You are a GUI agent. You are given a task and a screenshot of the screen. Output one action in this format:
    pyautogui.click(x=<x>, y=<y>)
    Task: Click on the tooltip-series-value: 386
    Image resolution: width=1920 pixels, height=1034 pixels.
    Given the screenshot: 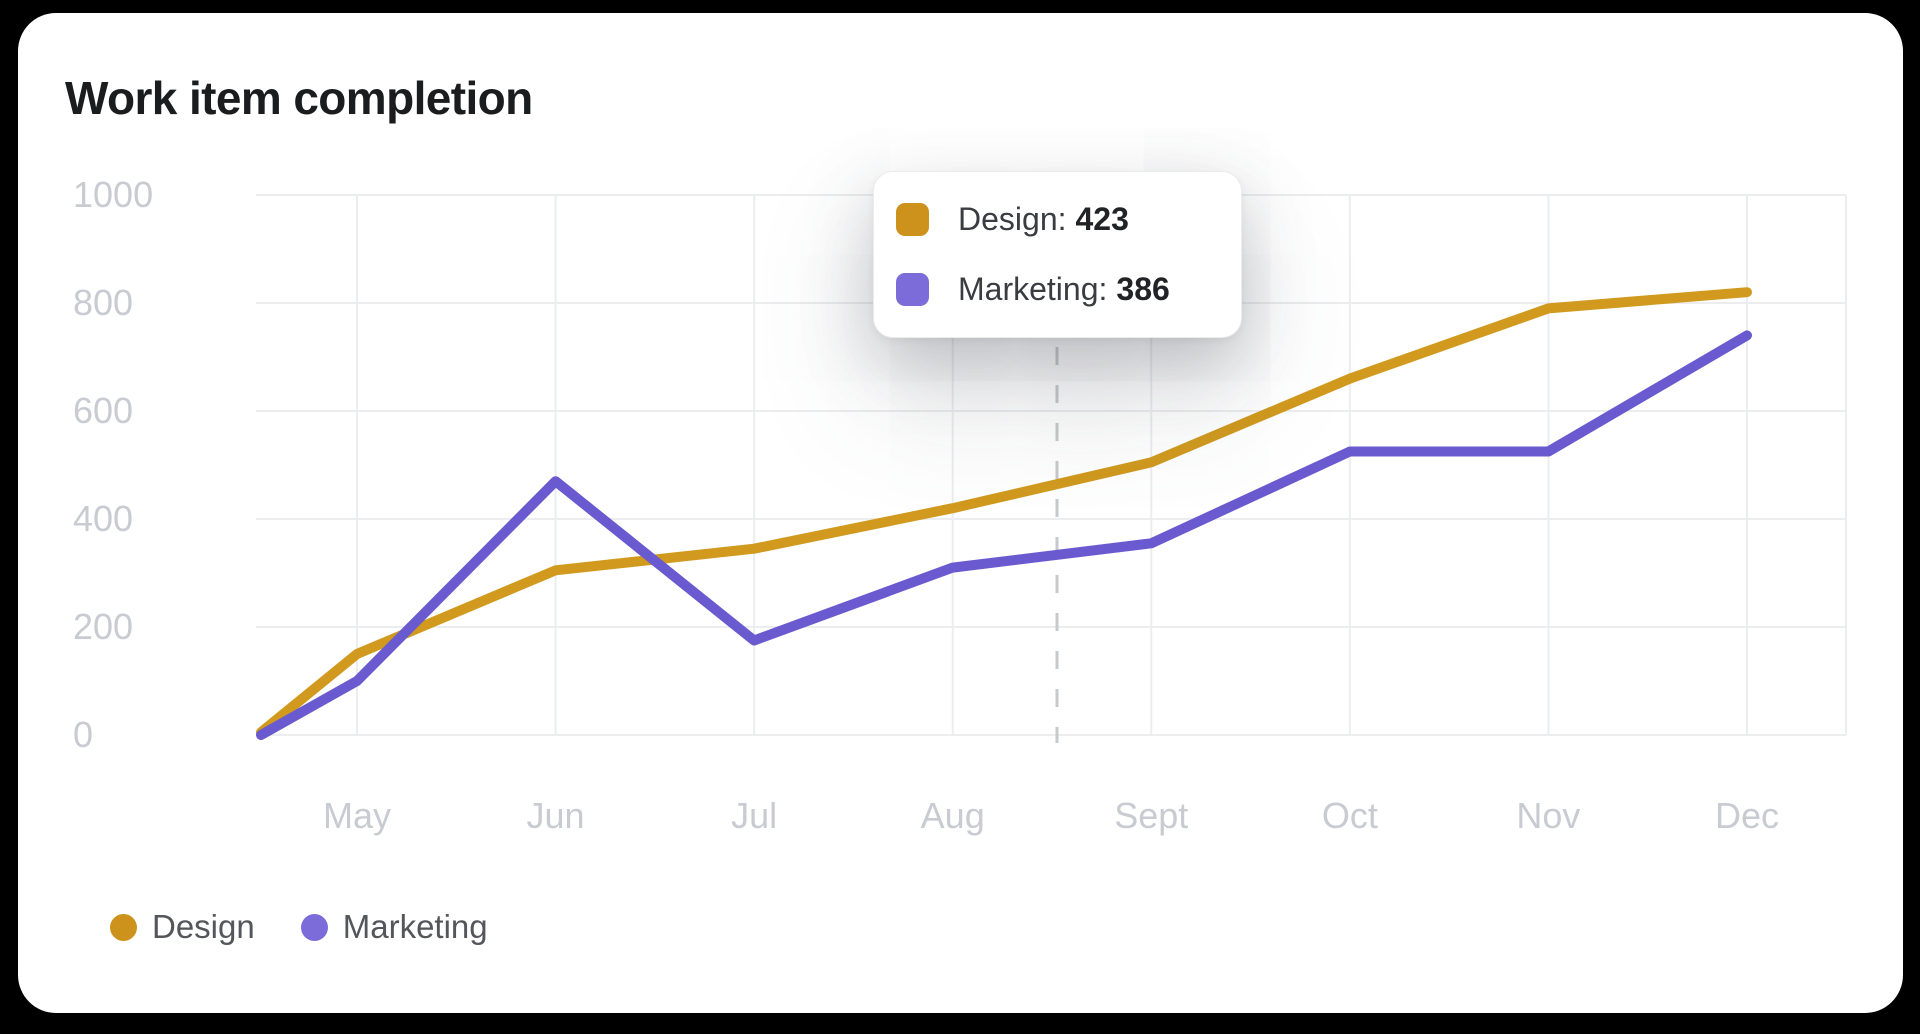 What is the action you would take?
    pyautogui.click(x=1143, y=289)
    